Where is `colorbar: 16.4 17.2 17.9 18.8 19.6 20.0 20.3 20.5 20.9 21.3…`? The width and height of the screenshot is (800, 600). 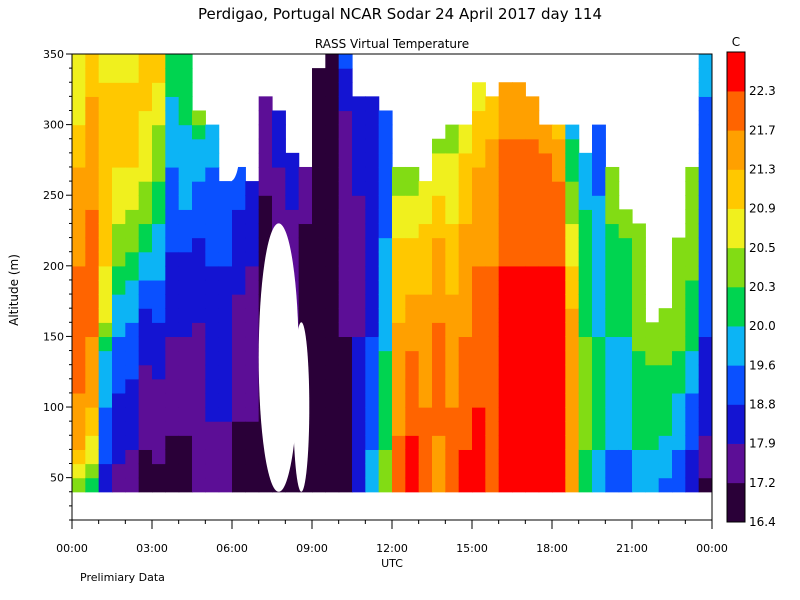 colorbar: 16.4 17.2 17.9 18.8 19.6 20.0 20.3 20.5 20.9 21.3… is located at coordinates (751, 290).